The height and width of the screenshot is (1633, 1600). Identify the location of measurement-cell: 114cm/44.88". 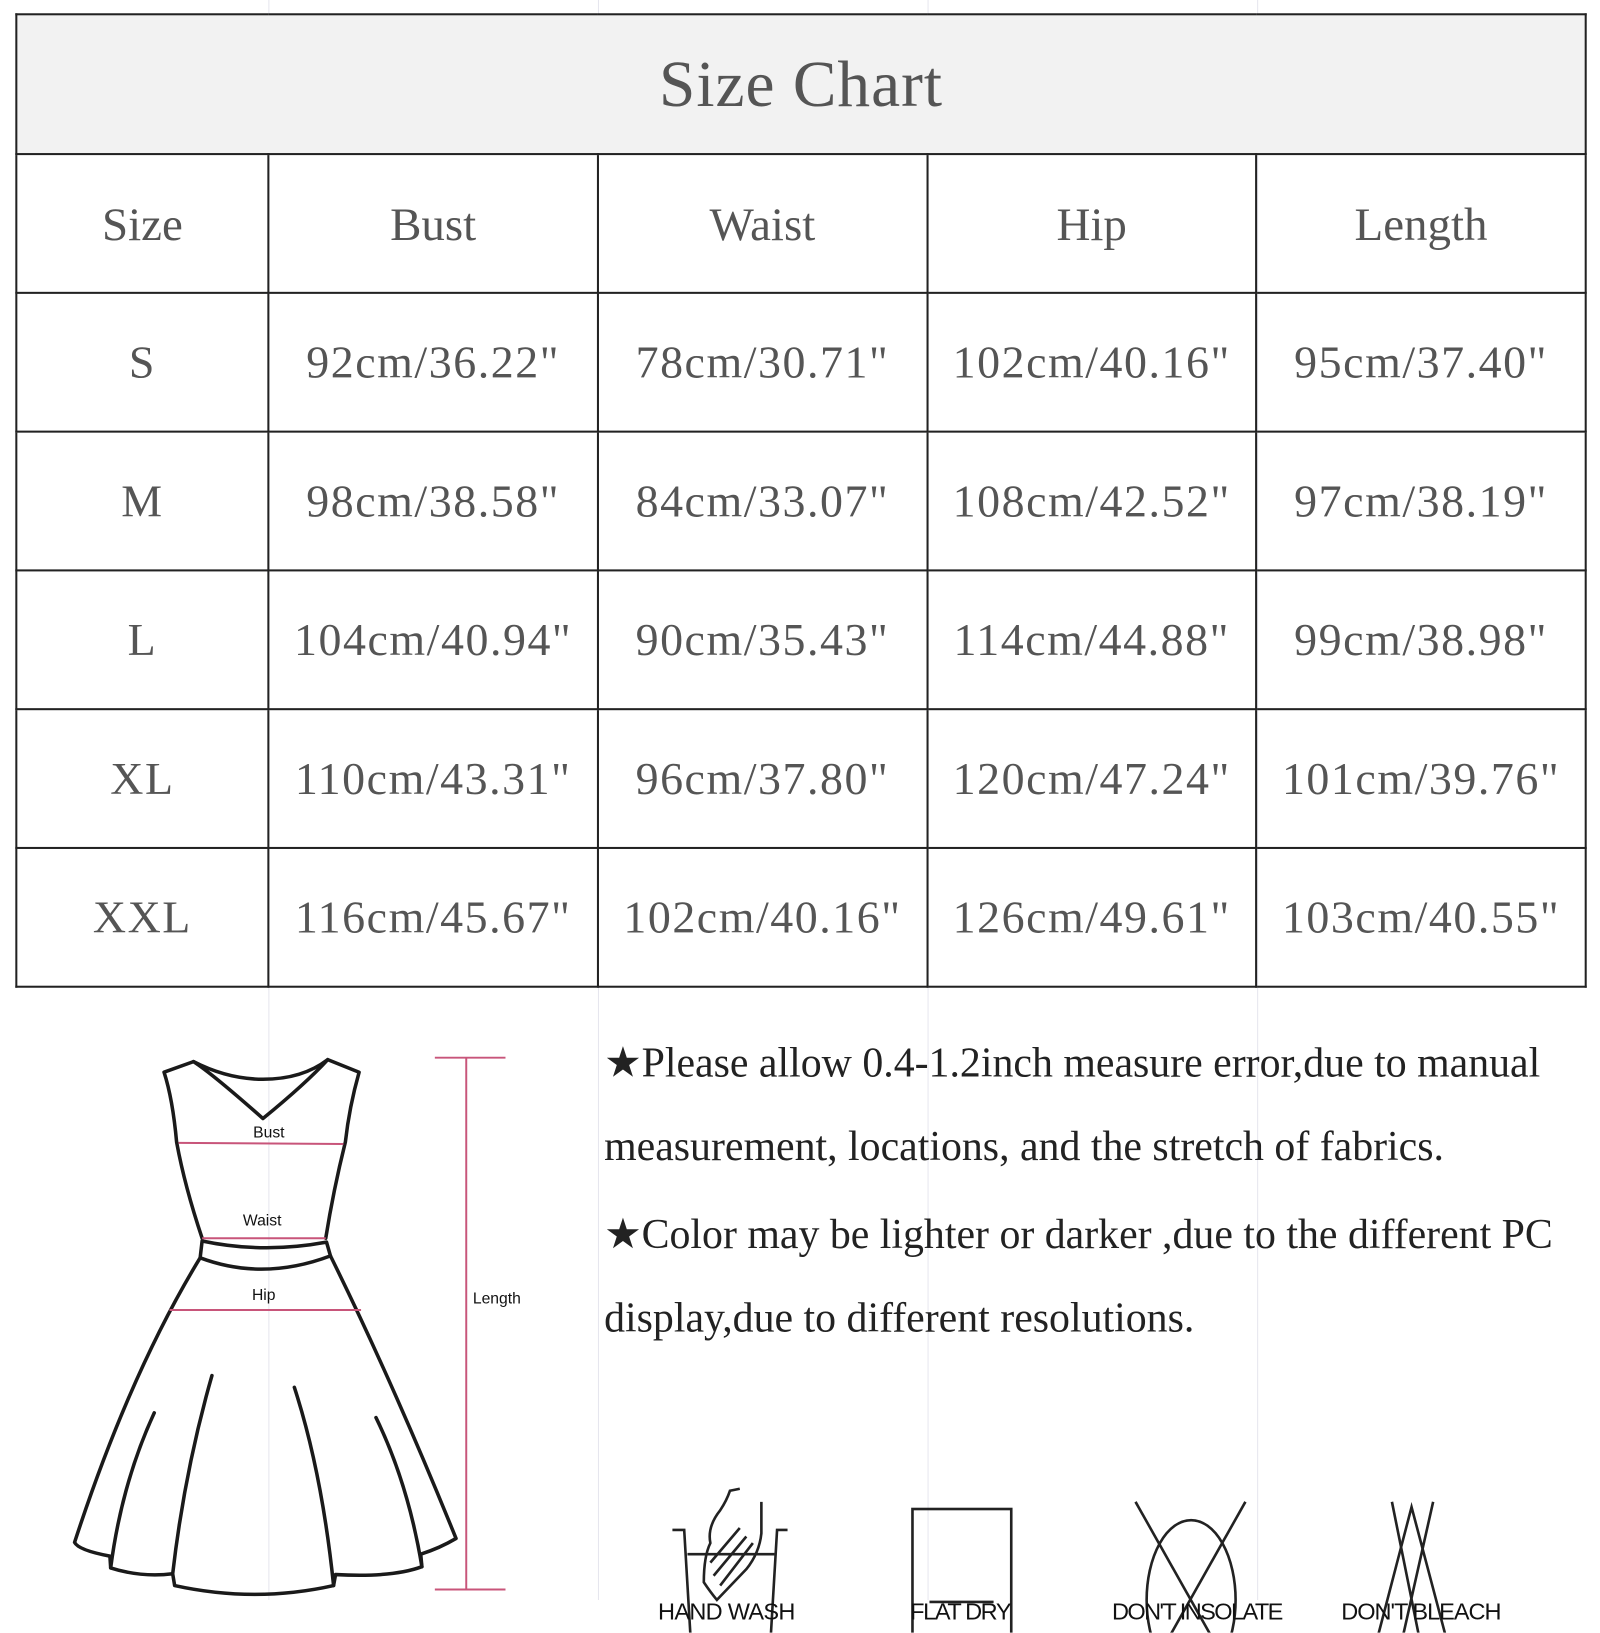
(1092, 640).